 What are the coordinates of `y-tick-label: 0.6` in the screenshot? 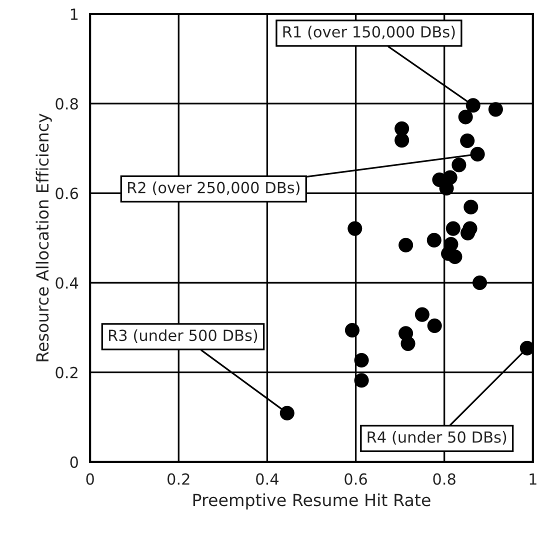 It's located at (67, 194).